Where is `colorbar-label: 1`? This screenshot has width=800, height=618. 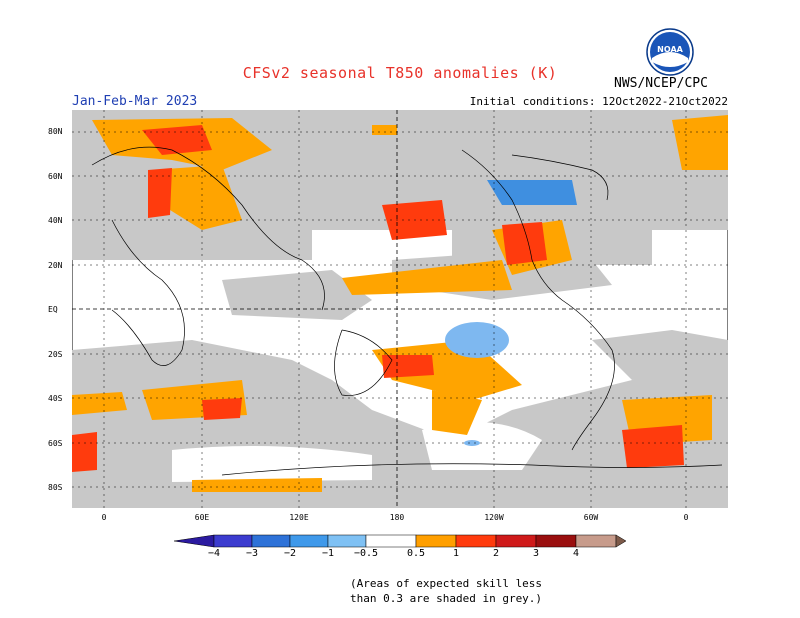 colorbar-label: 1 is located at coordinates (456, 553).